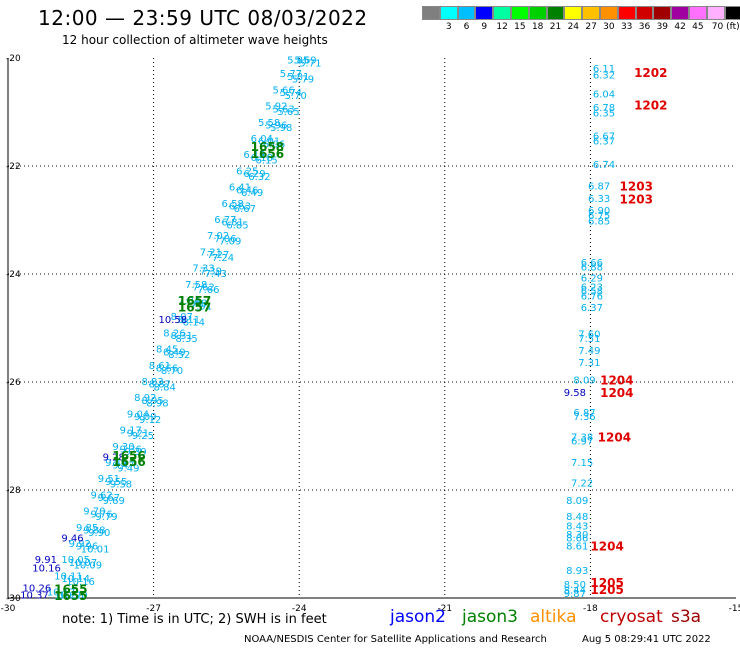 This screenshot has width=740, height=650. Describe the element at coordinates (182, 336) in the screenshot. I see `data-point-label: 8.31` at that location.